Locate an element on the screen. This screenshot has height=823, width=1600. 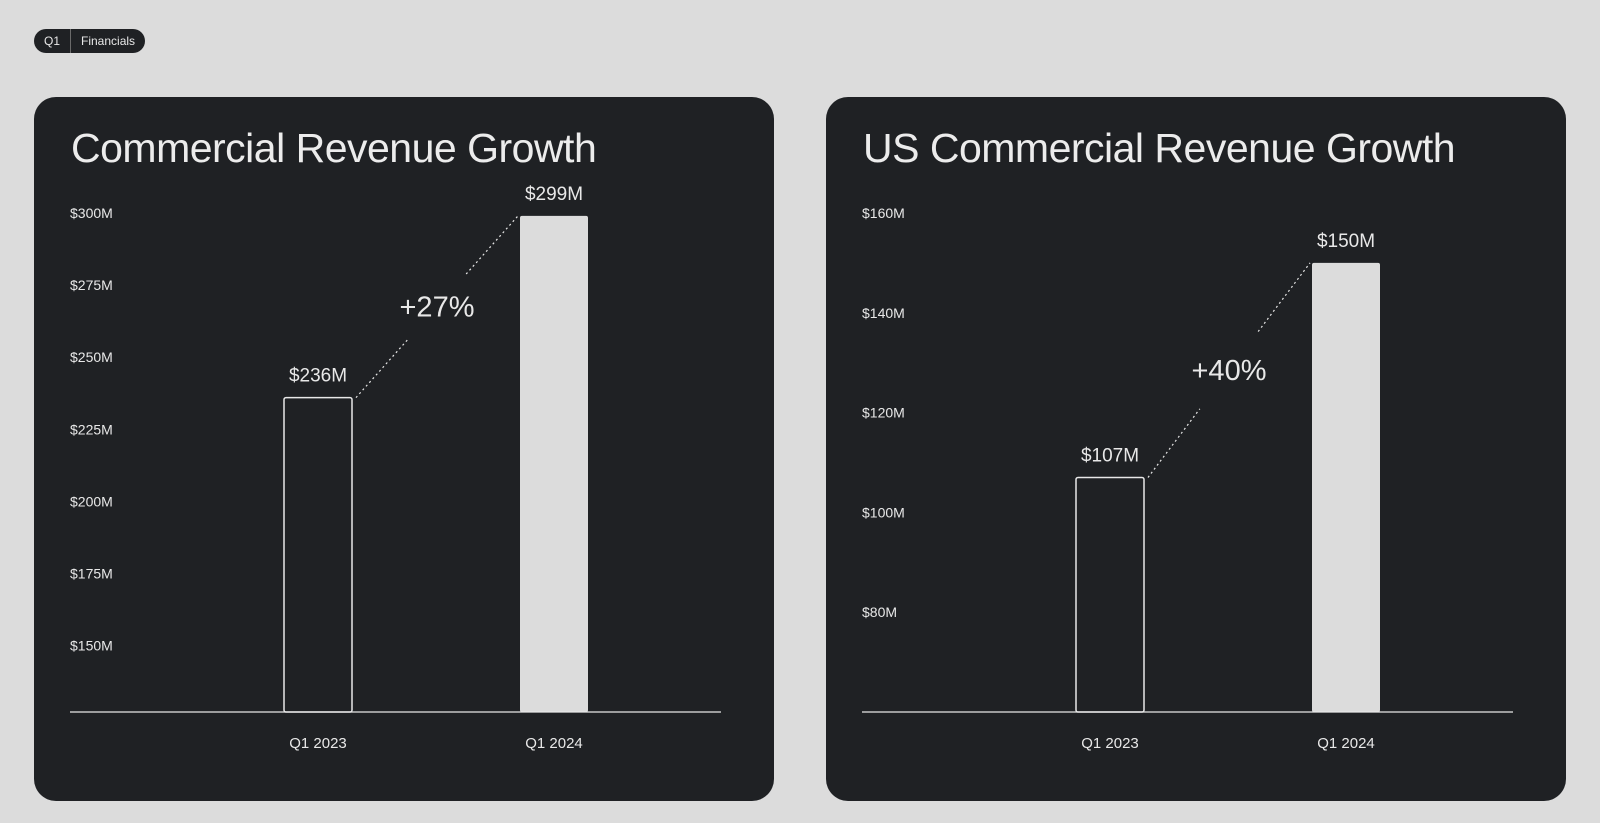
bar-value-label: $236M is located at coordinates (318, 376).